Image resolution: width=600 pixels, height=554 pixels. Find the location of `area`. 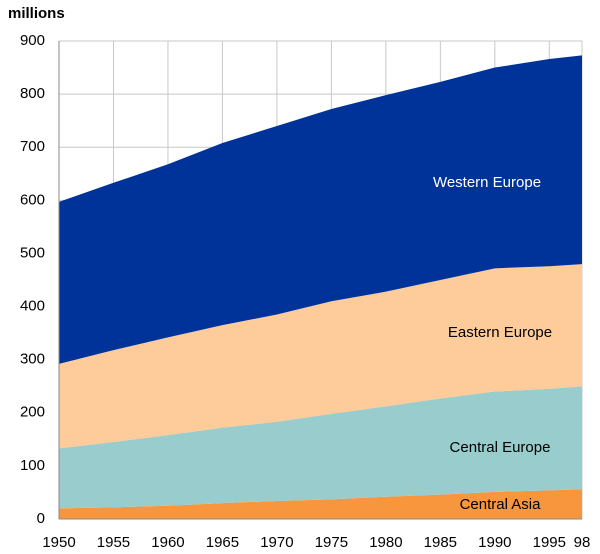

area is located at coordinates (320, 504).